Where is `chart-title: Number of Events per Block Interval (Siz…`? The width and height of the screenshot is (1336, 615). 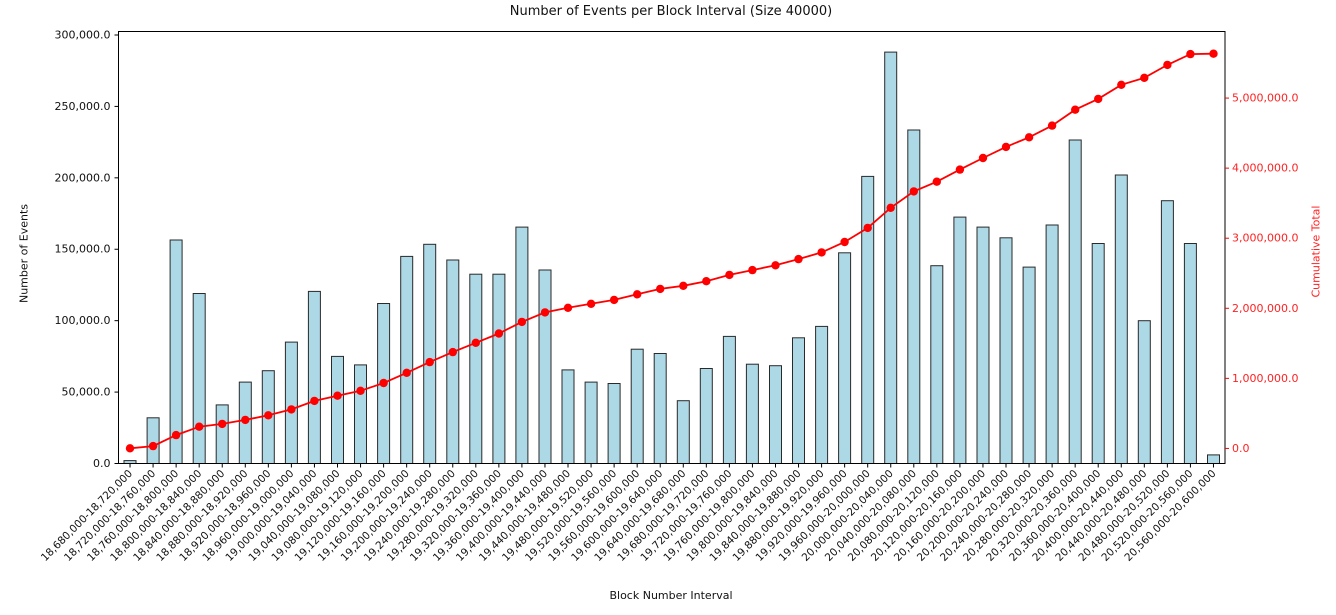 chart-title: Number of Events per Block Interval (Siz… is located at coordinates (671, 11).